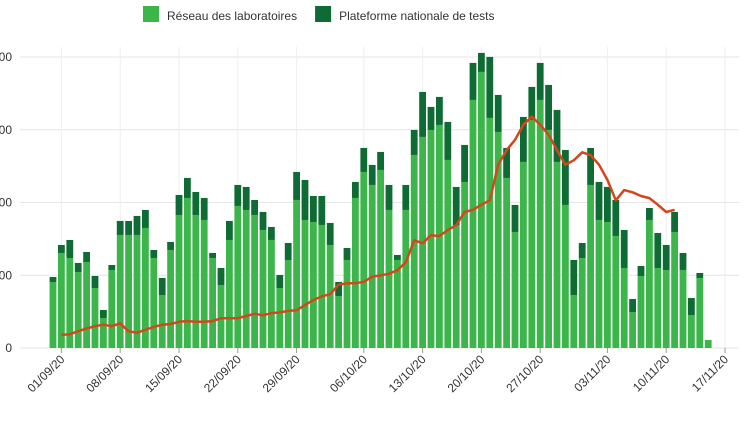 Image resolution: width=749 pixels, height=421 pixels. I want to click on x-tick-label: 13/10/20, so click(407, 373).